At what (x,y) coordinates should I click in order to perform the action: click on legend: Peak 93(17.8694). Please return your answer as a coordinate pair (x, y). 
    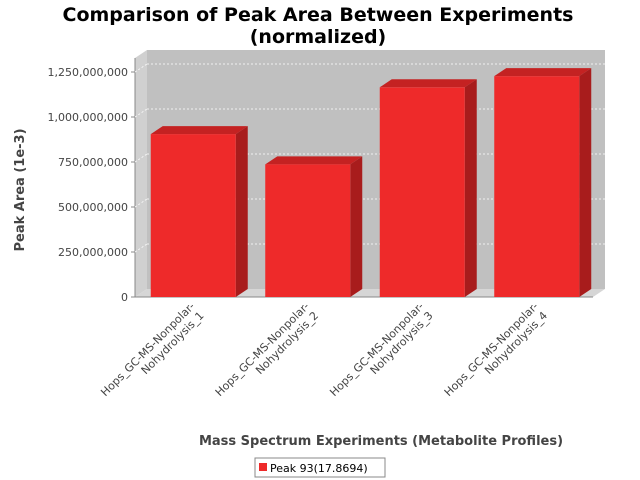
    Looking at the image, I should click on (320, 467).